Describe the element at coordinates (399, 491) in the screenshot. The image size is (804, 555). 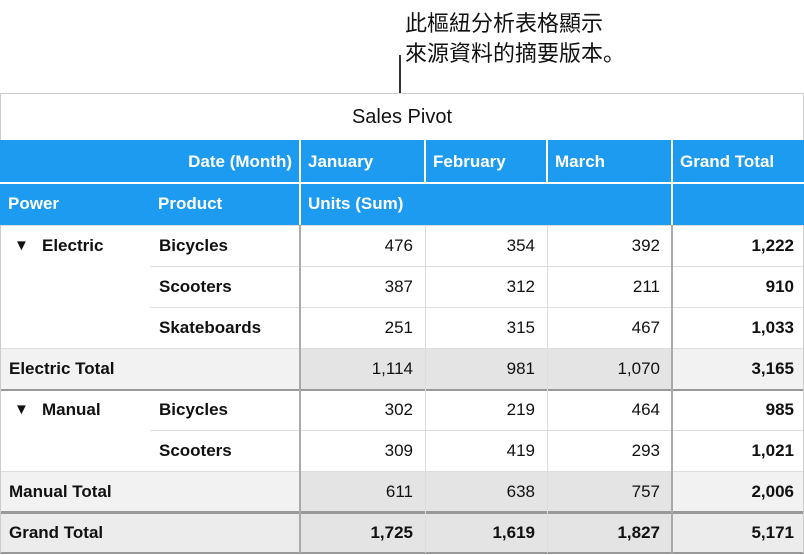
I see `value-cell: 611` at that location.